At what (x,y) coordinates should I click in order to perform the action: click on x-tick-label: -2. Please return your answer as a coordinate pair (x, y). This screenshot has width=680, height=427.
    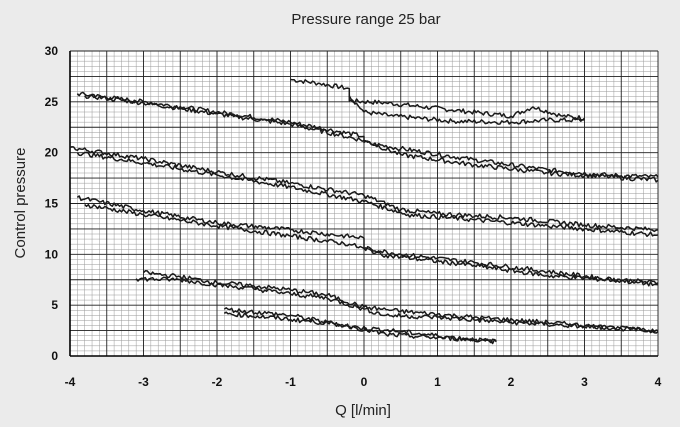
    Looking at the image, I should click on (217, 382).